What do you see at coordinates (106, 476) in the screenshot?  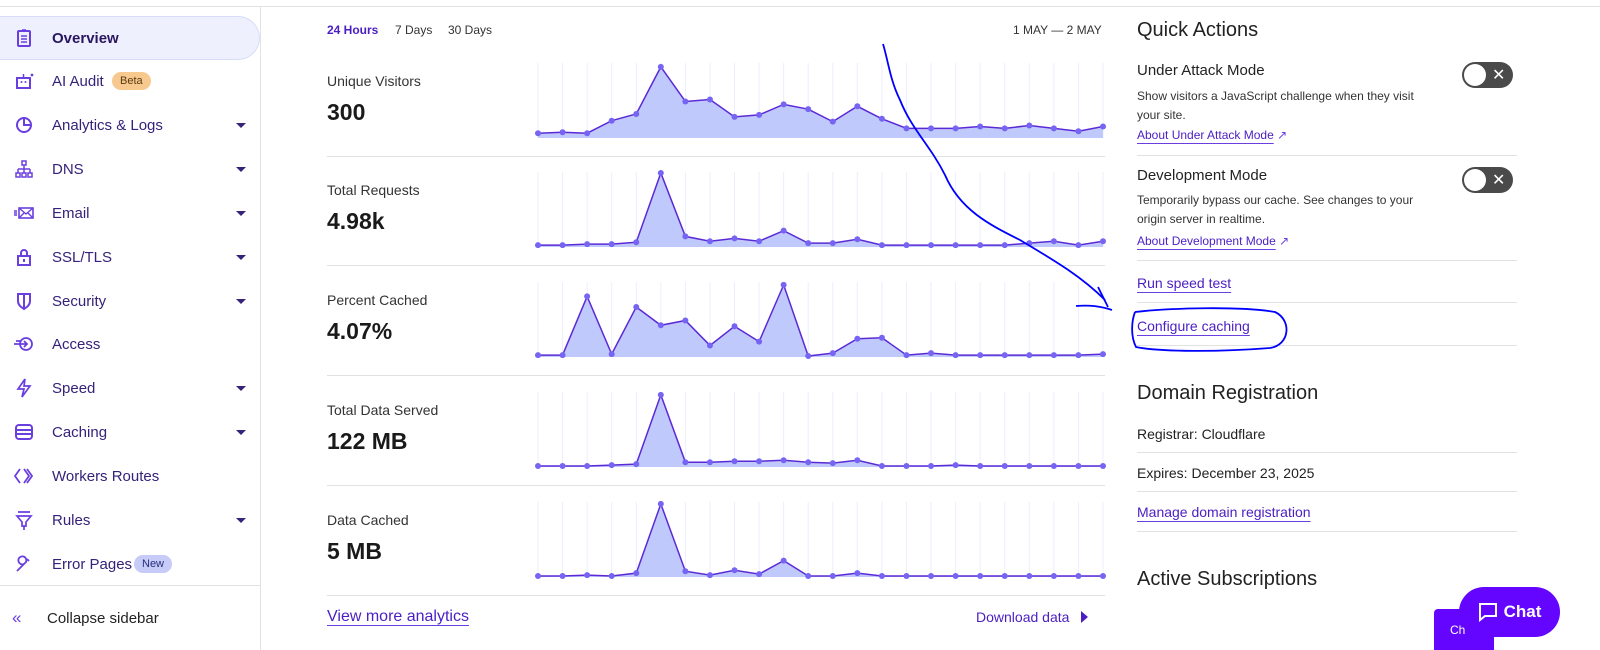 I see `sidebar-item-label: Workers Routes` at bounding box center [106, 476].